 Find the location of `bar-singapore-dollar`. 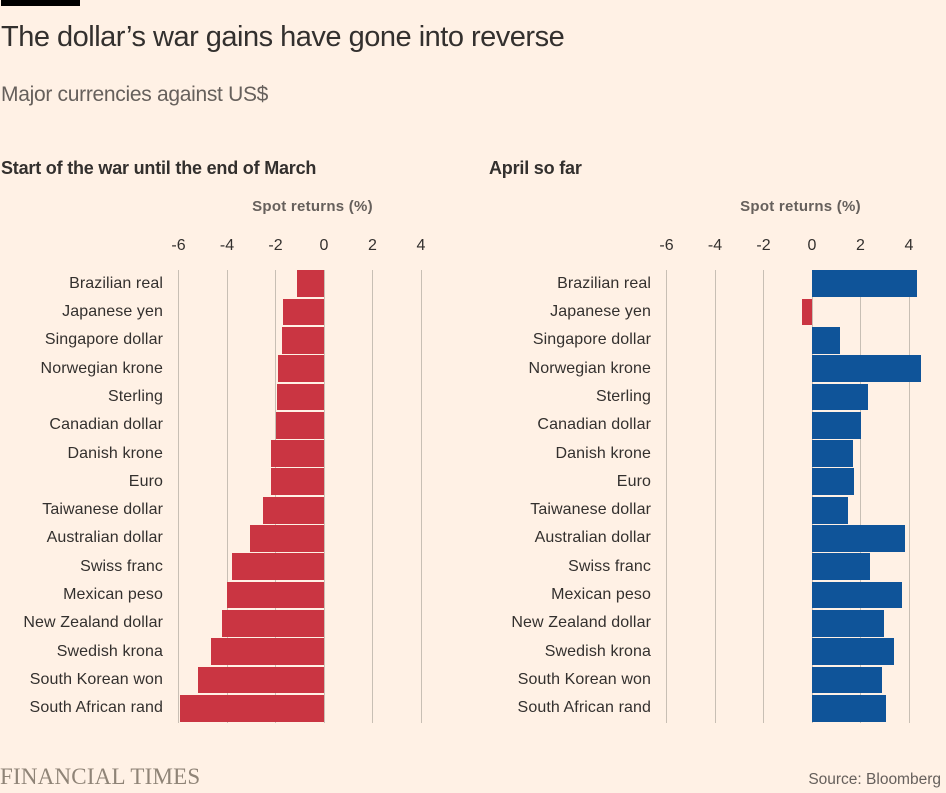

bar-singapore-dollar is located at coordinates (302, 340).